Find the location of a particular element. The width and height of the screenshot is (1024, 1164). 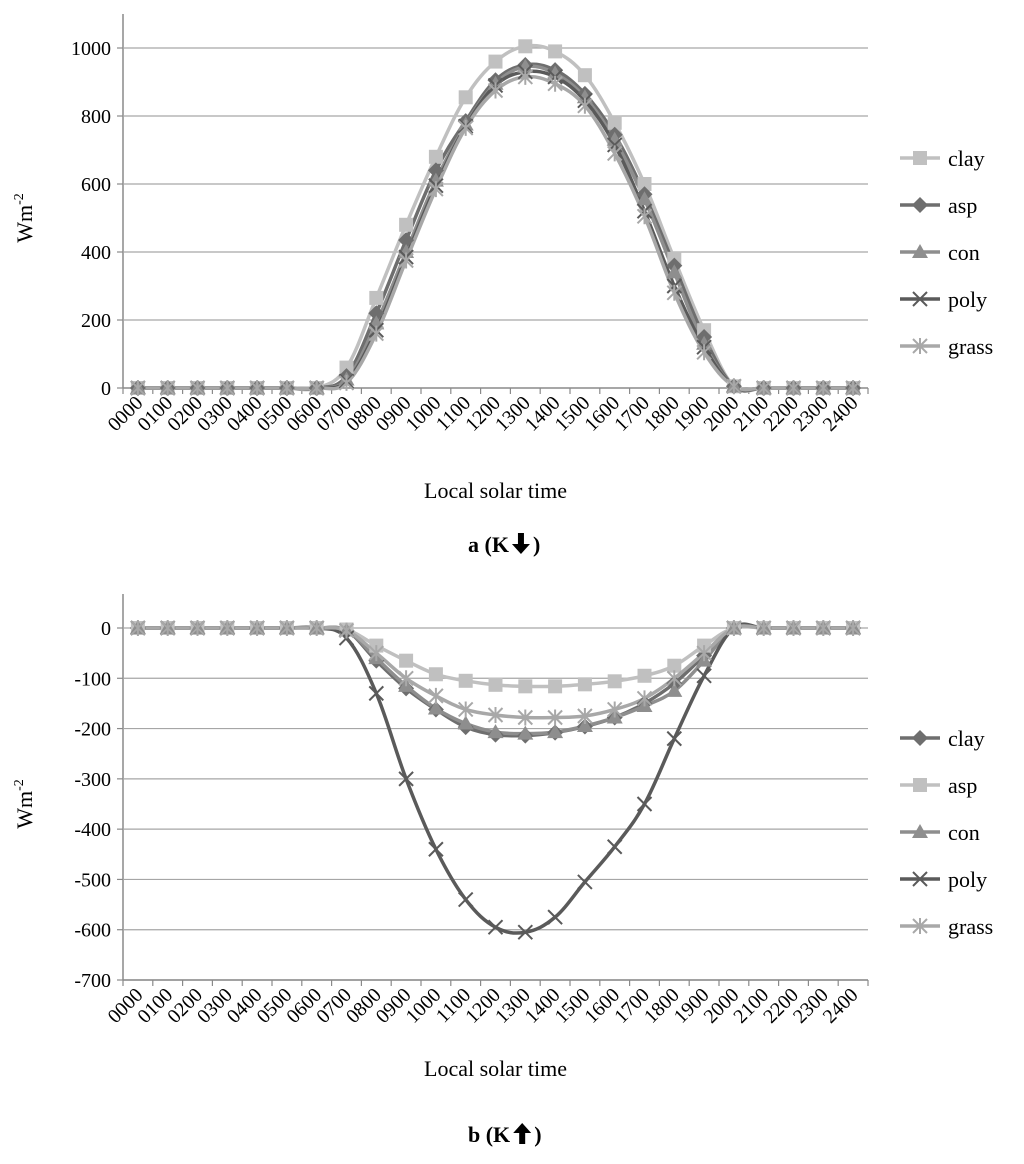

x-tick-label: 2400 is located at coordinates (841, 1006).